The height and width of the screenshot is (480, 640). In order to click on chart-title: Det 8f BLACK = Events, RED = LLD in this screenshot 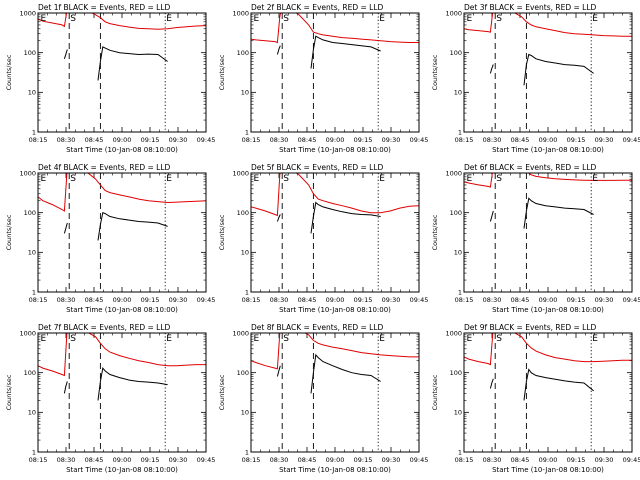, I will do `click(317, 327)`.